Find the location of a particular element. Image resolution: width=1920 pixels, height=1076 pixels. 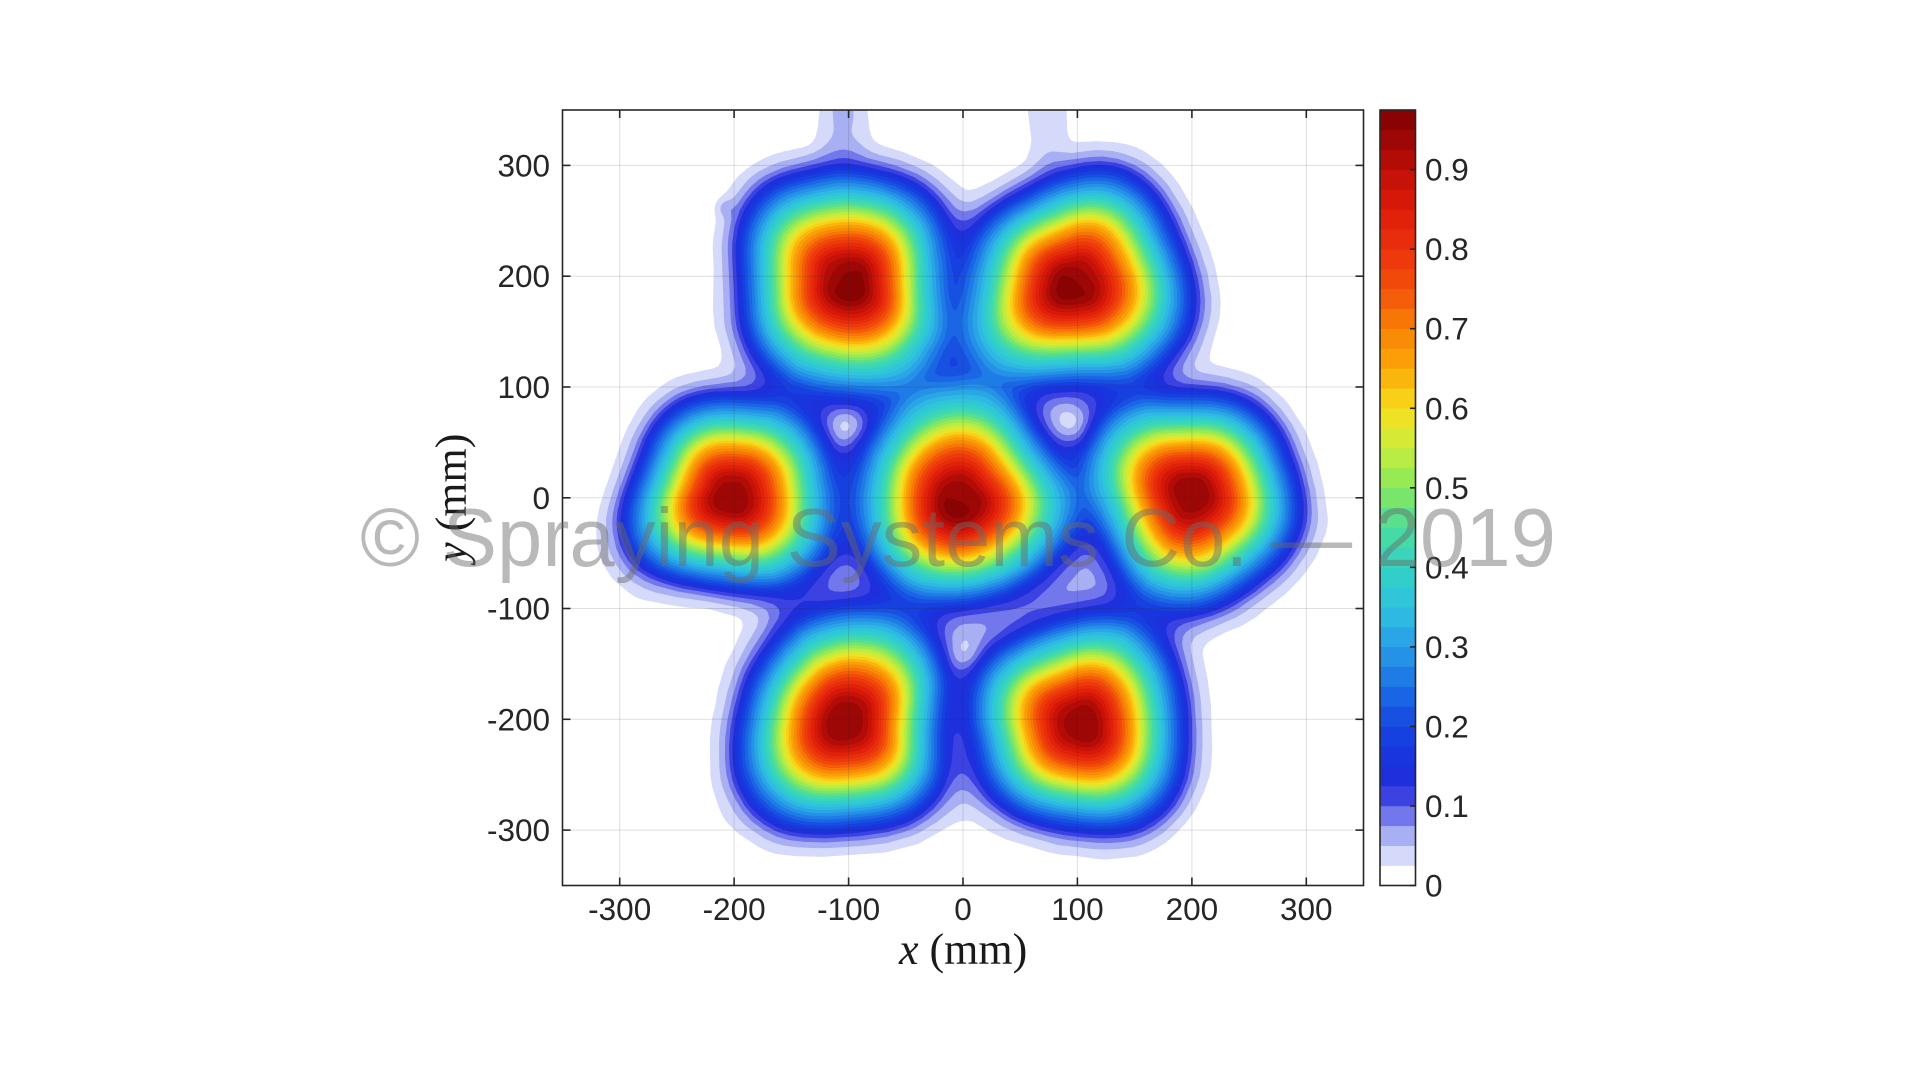

svg-text: y (mm) is located at coordinates (451, 500).